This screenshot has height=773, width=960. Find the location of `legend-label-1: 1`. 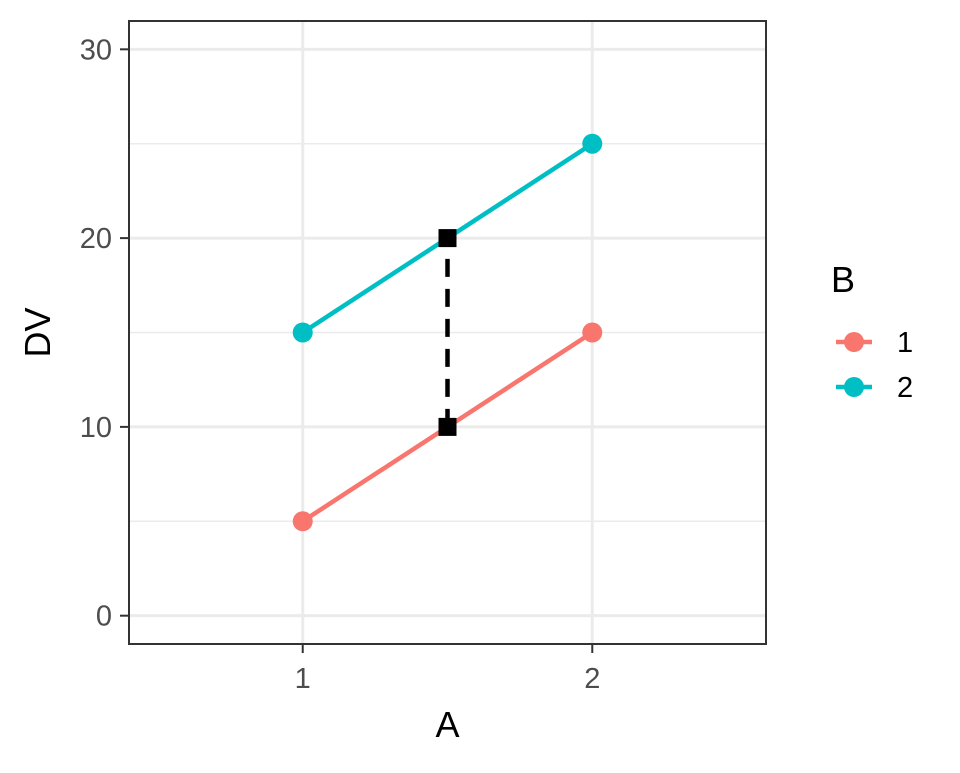

legend-label-1: 1 is located at coordinates (905, 343).